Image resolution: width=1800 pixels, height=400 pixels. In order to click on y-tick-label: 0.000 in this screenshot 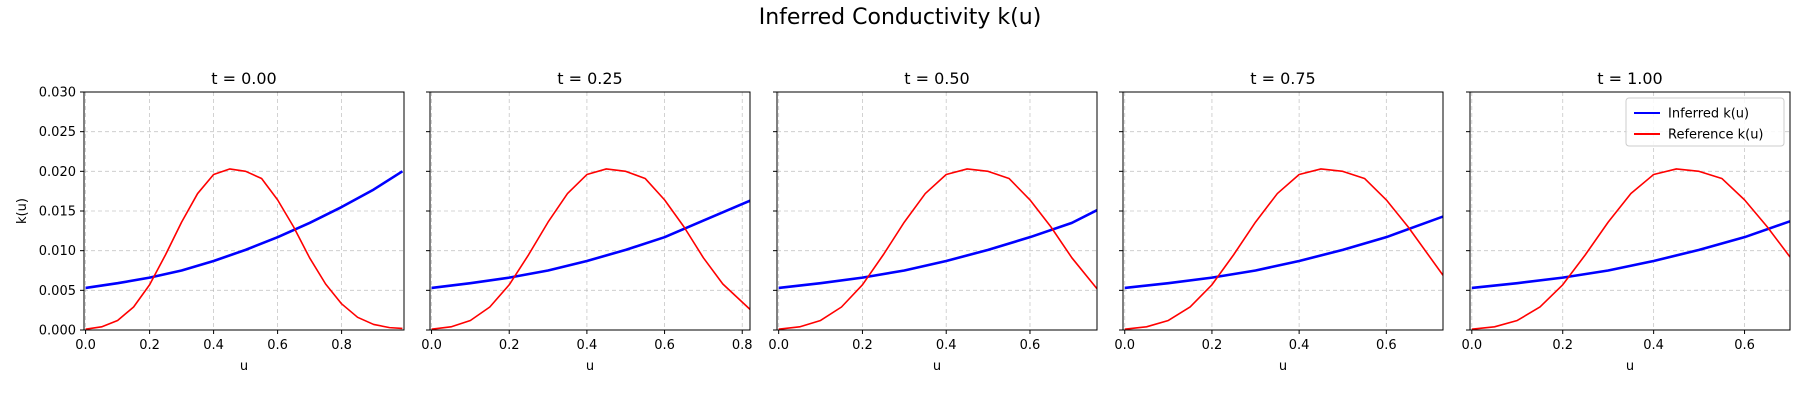, I will do `click(57, 331)`.